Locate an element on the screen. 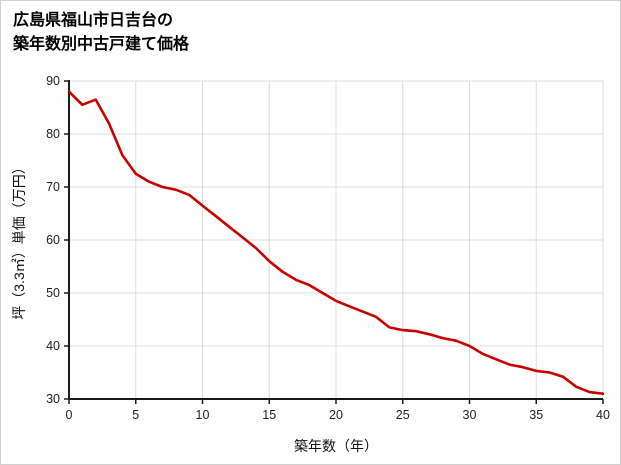 Image resolution: width=621 pixels, height=465 pixels. svg-text: 60 is located at coordinates (53, 240).